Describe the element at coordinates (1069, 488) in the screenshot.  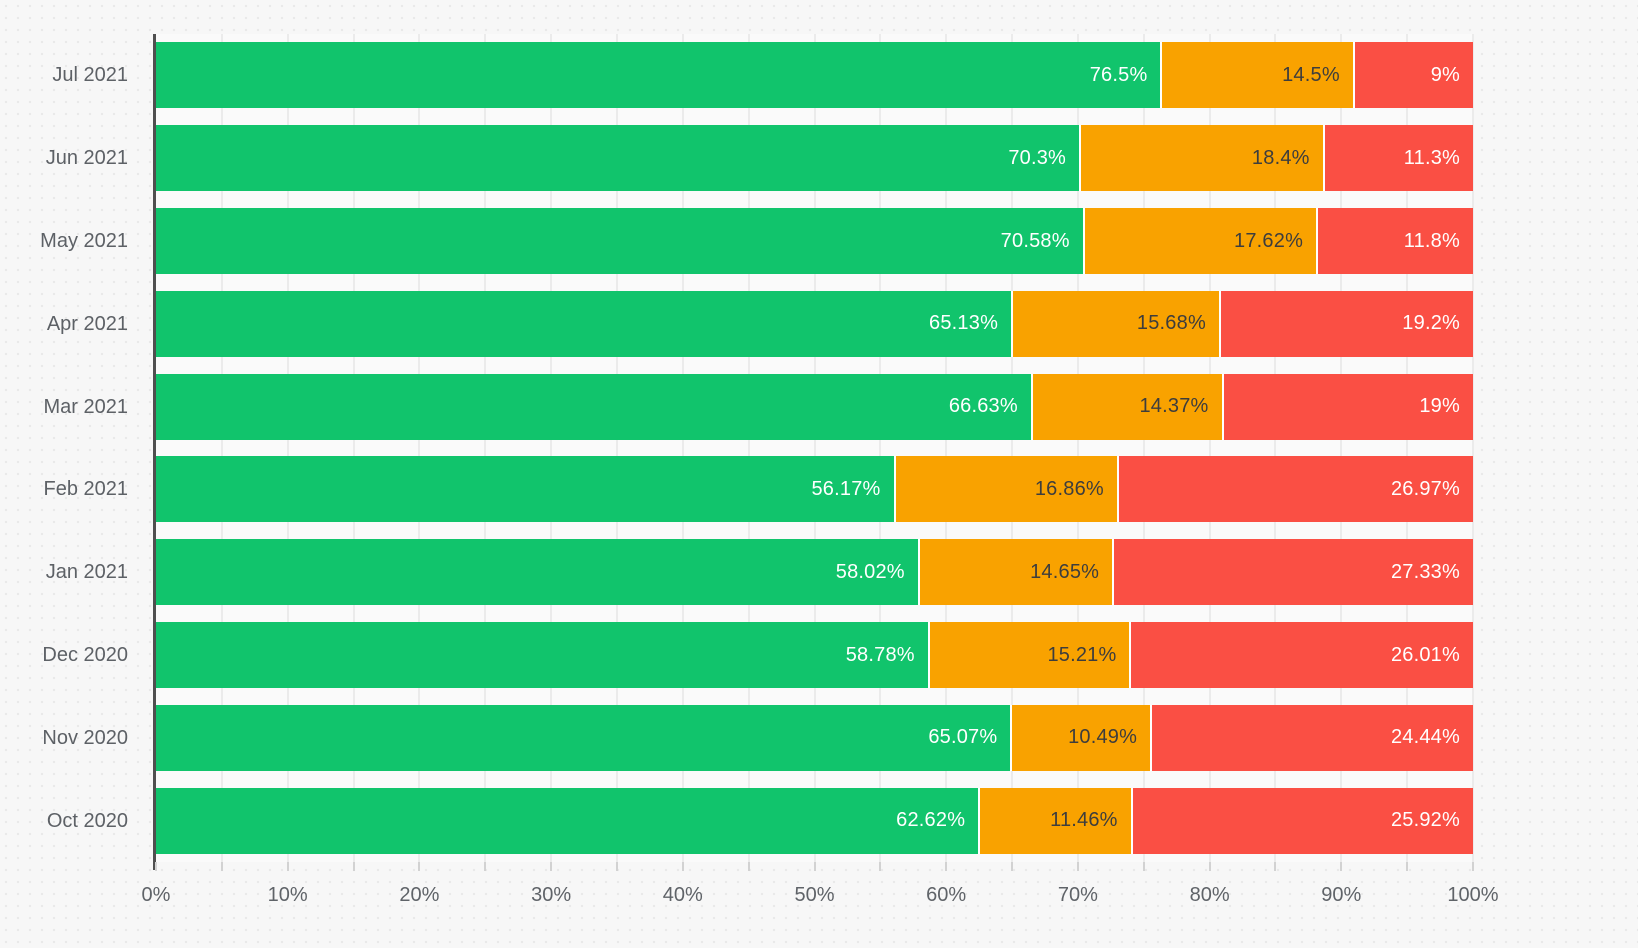
I see `bar-segment-label: 16.86%` at that location.